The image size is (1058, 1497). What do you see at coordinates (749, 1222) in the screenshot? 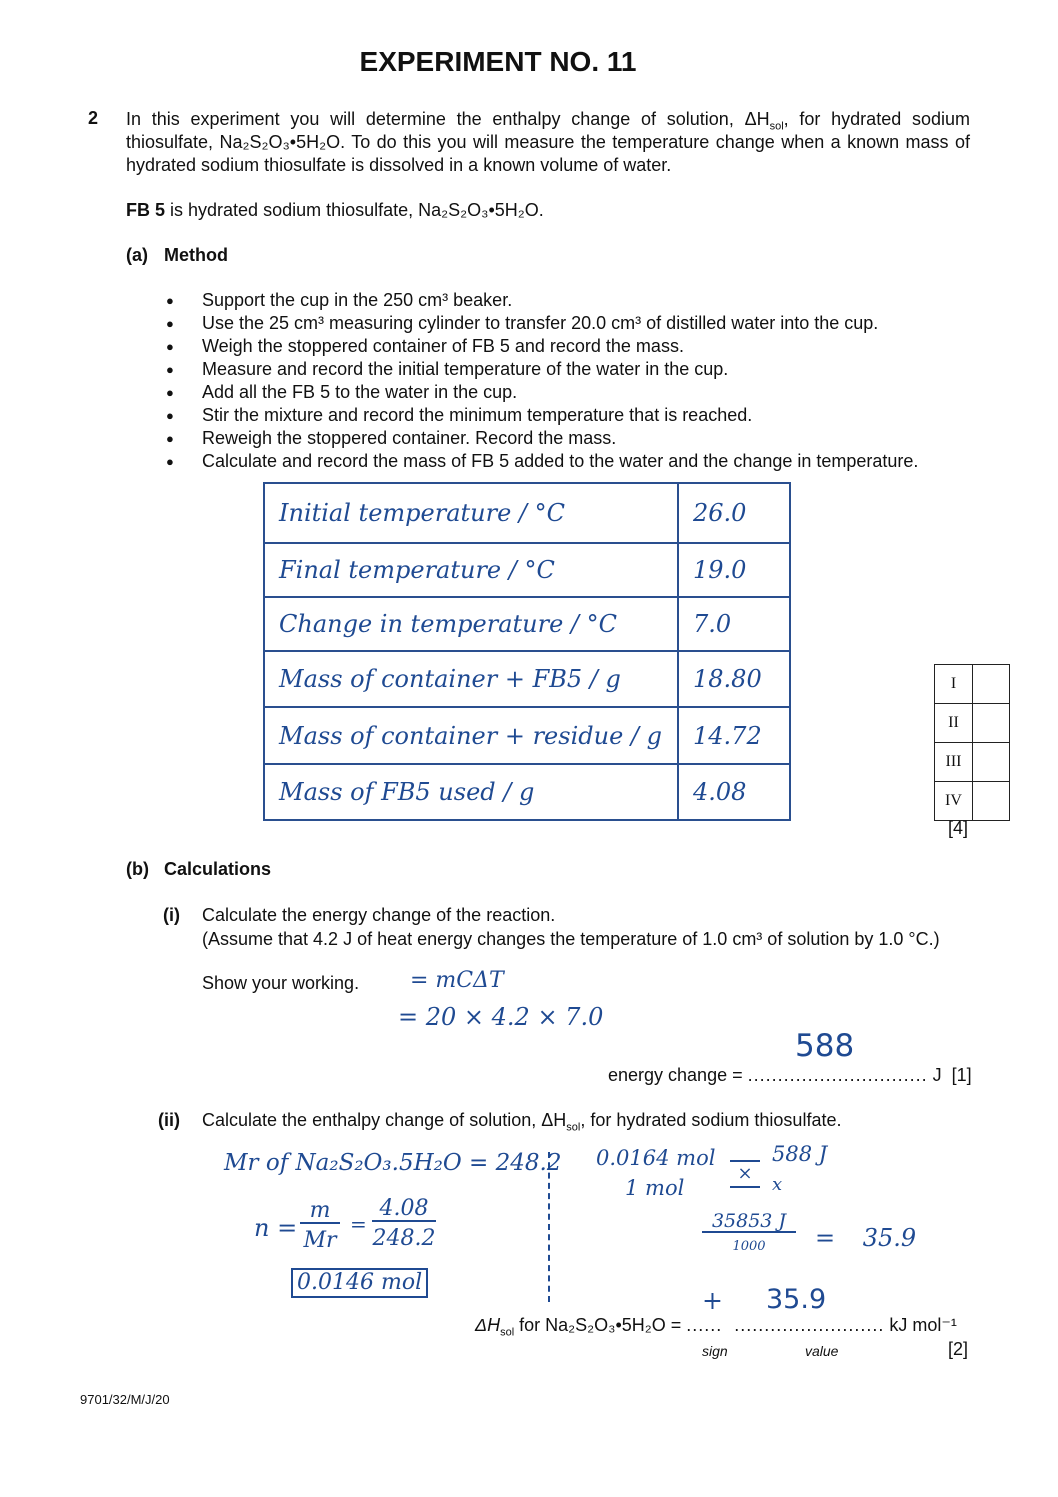
I see `handwritten-joules: 35853 J` at bounding box center [749, 1222].